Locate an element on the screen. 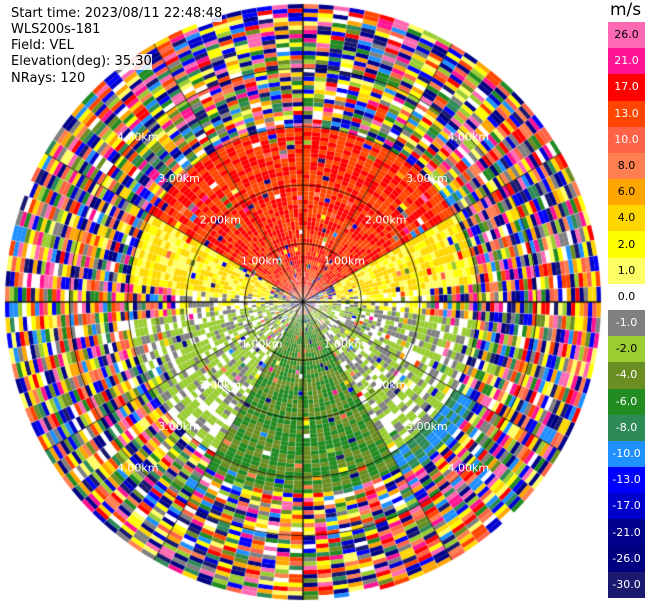 The width and height of the screenshot is (647, 607). field-label: Field: VEL is located at coordinates (42, 46).